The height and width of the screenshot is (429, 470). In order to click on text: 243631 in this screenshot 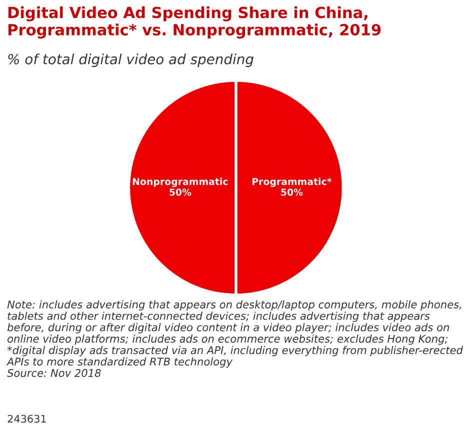, I will do `click(27, 418)`.